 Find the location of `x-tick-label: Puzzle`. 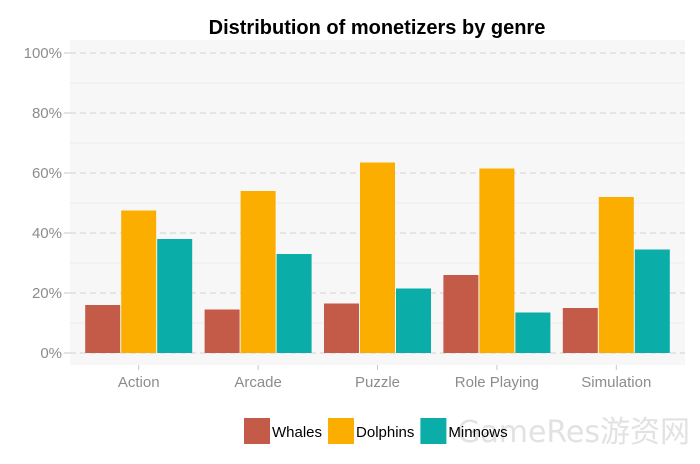

x-tick-label: Puzzle is located at coordinates (377, 382).